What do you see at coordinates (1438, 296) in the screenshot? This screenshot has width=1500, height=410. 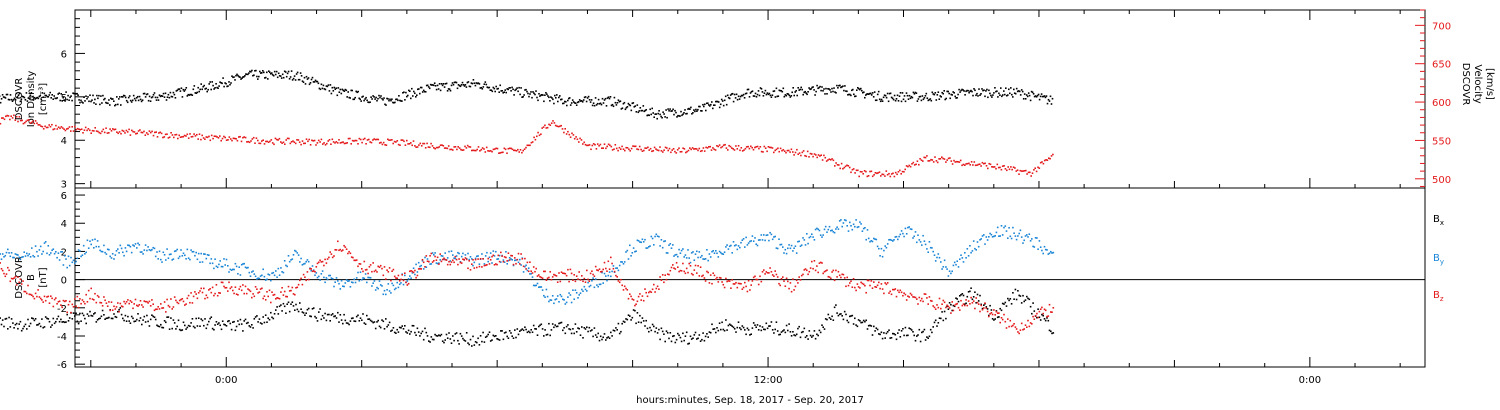 I see `legend-bz: Bz` at bounding box center [1438, 296].